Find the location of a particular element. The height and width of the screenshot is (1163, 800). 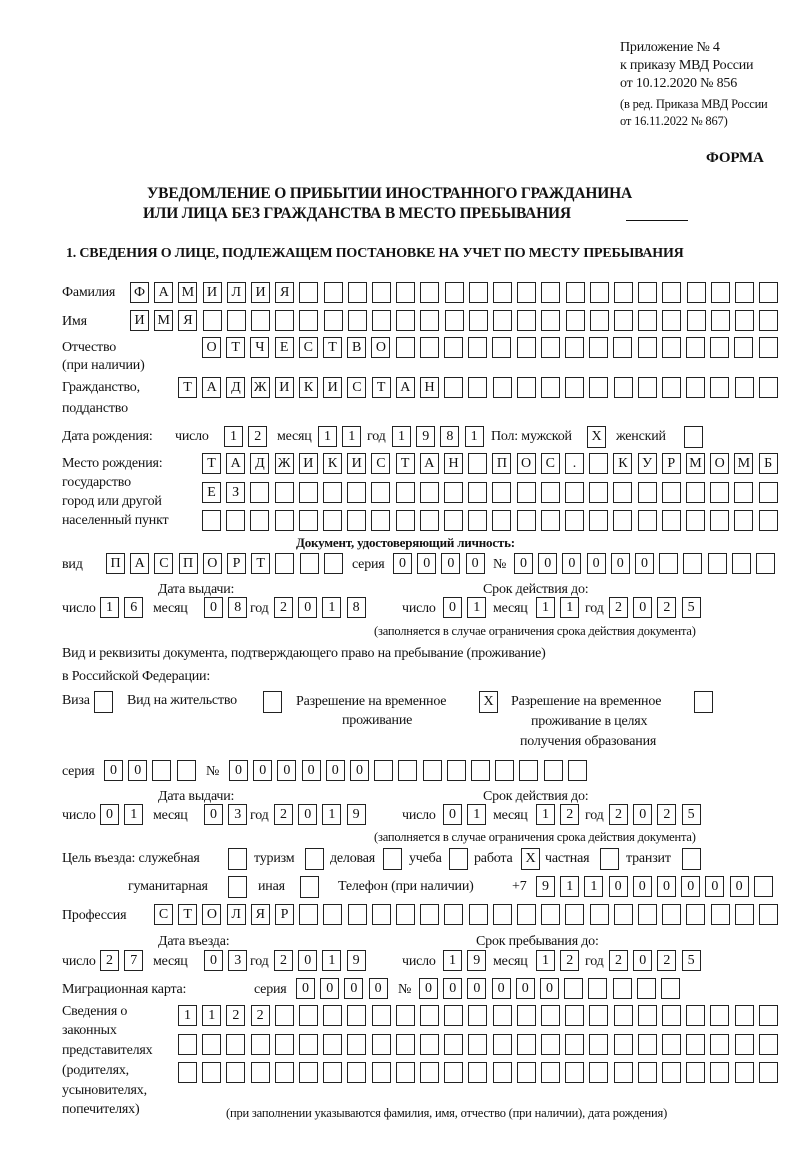

char-box: К is located at coordinates (308, 387).